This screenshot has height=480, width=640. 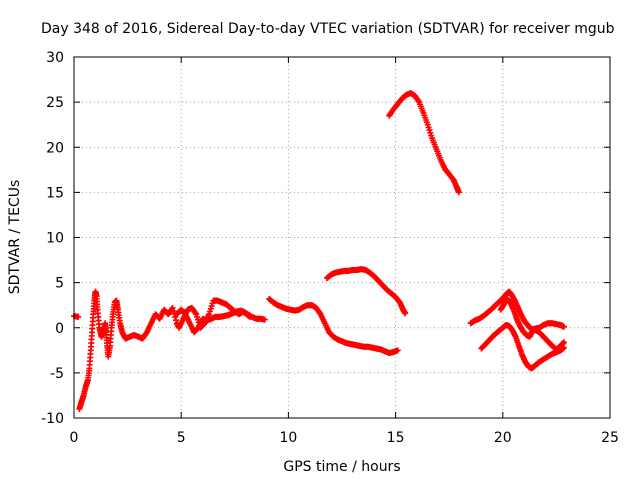 I want to click on y-tick-label: -5, so click(x=57, y=374).